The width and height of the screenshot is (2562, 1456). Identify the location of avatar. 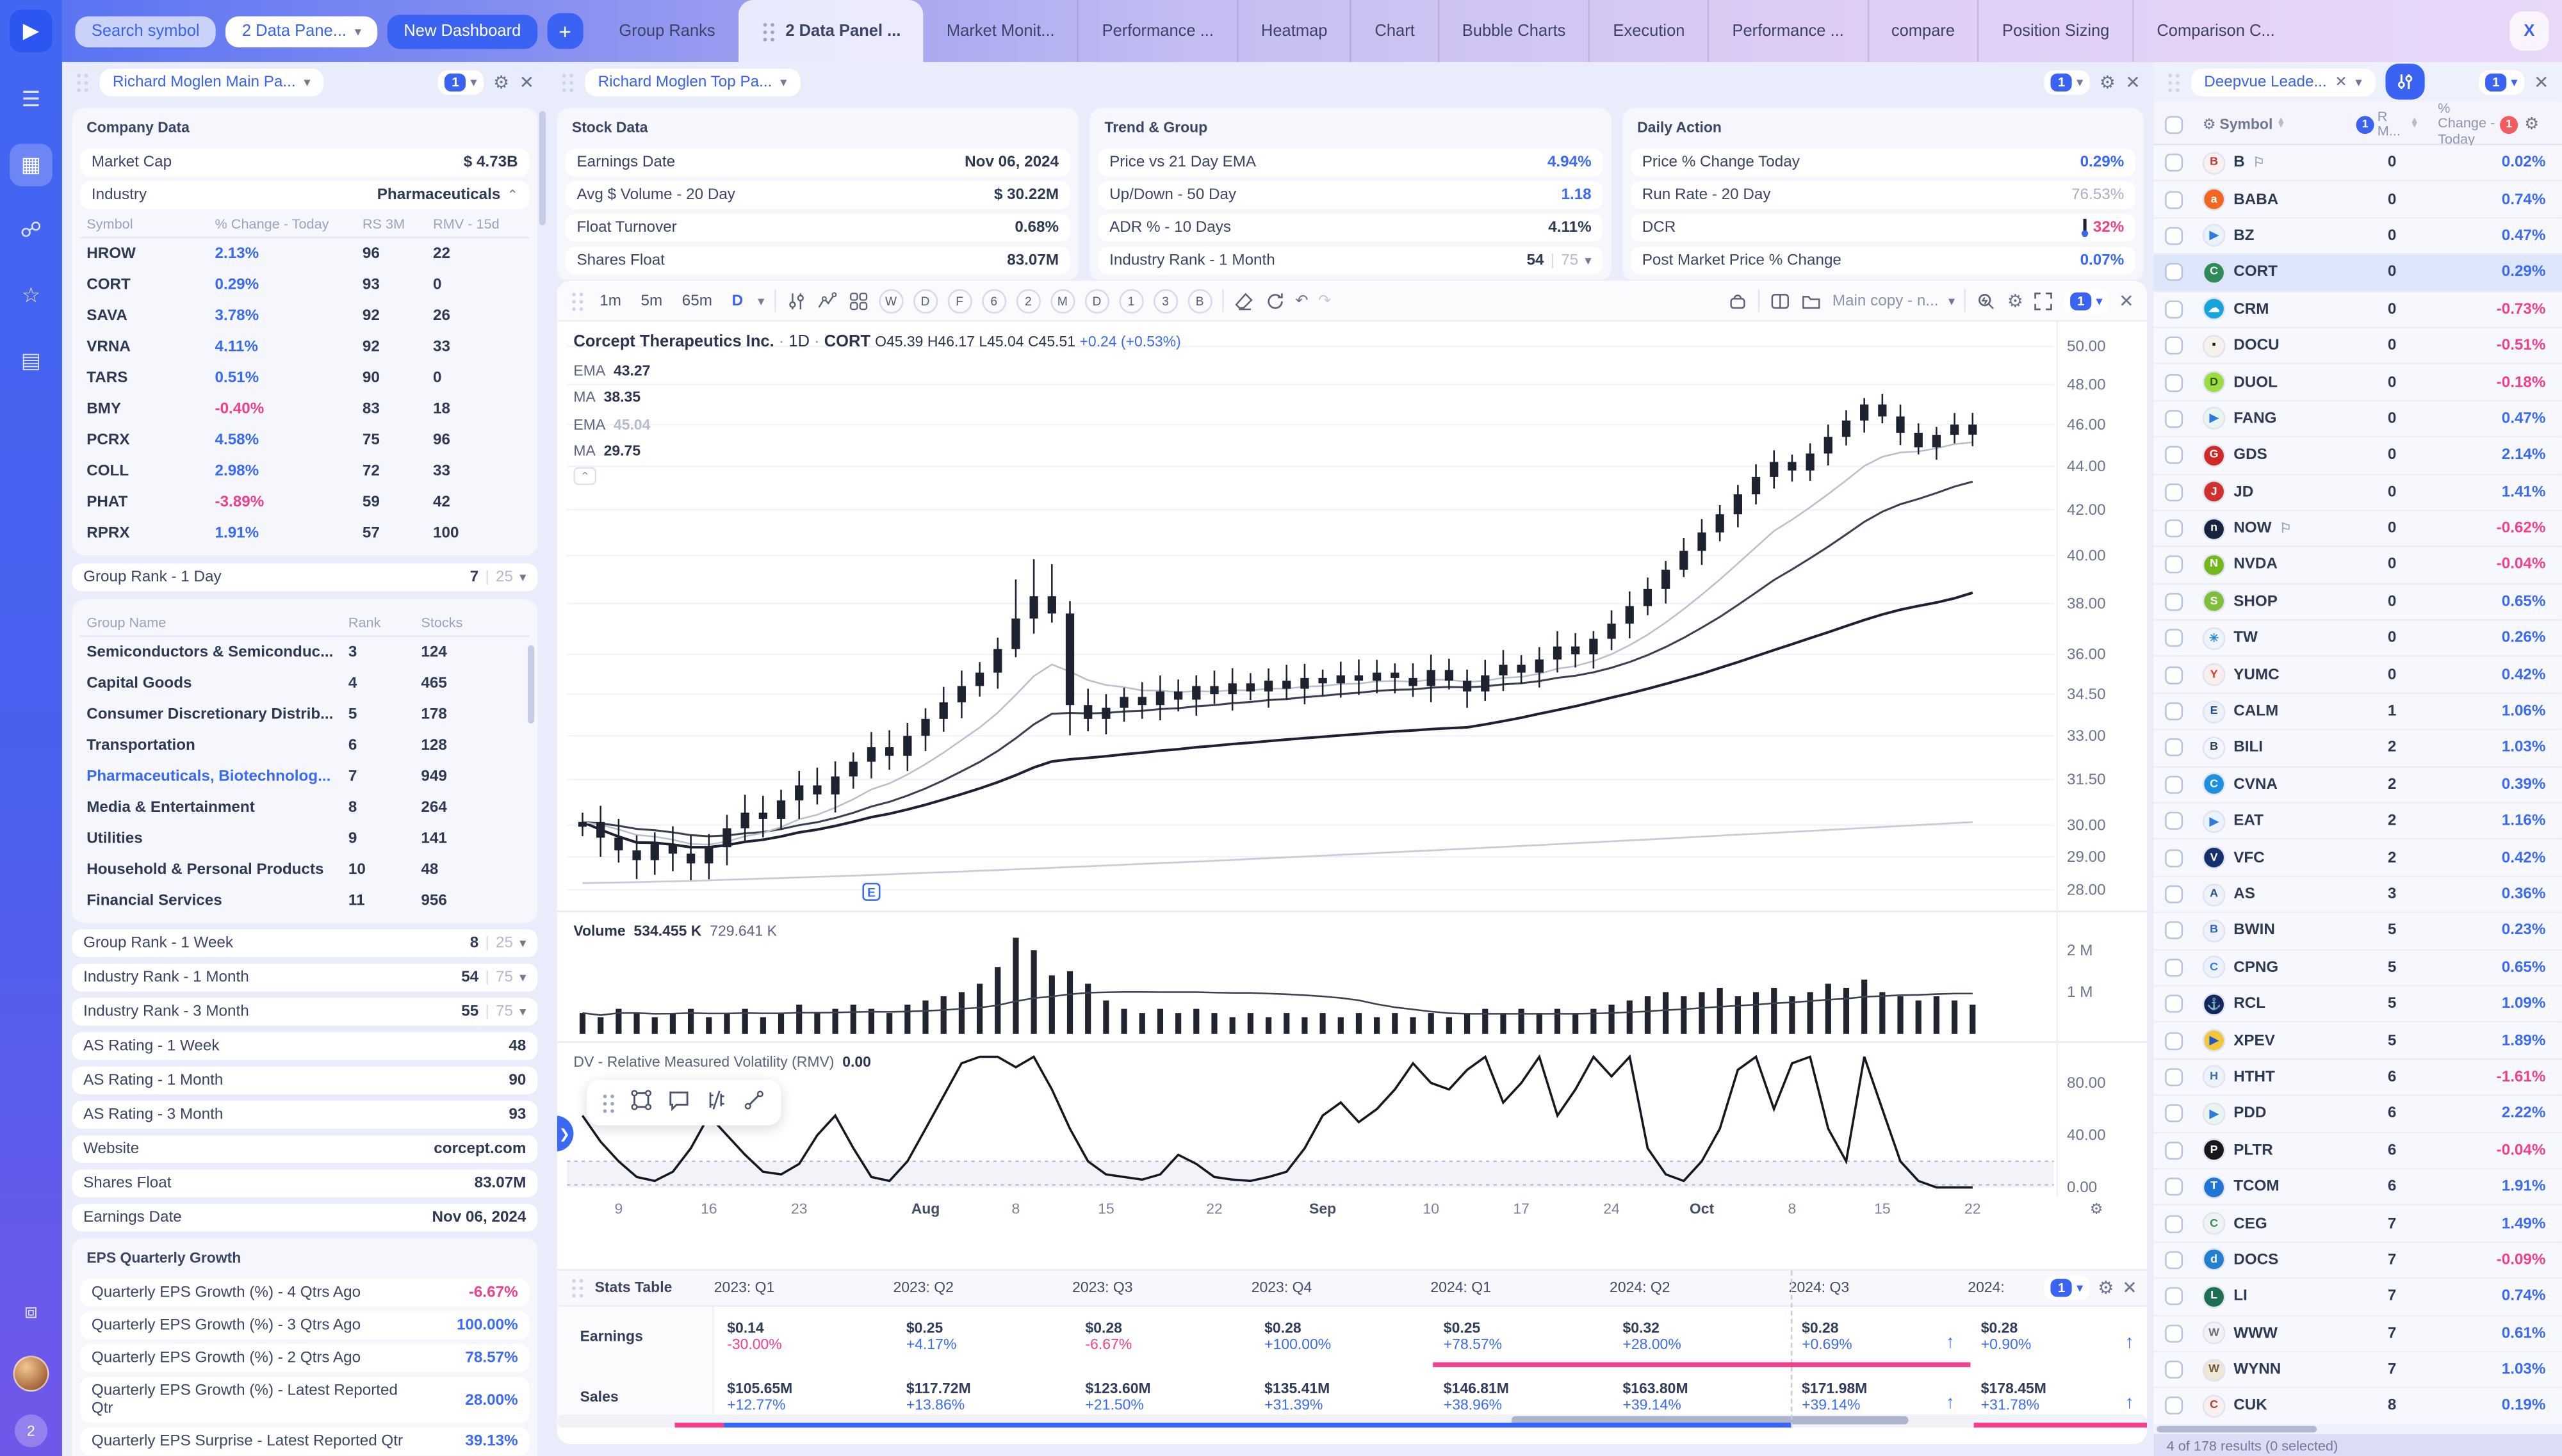
(31, 1373).